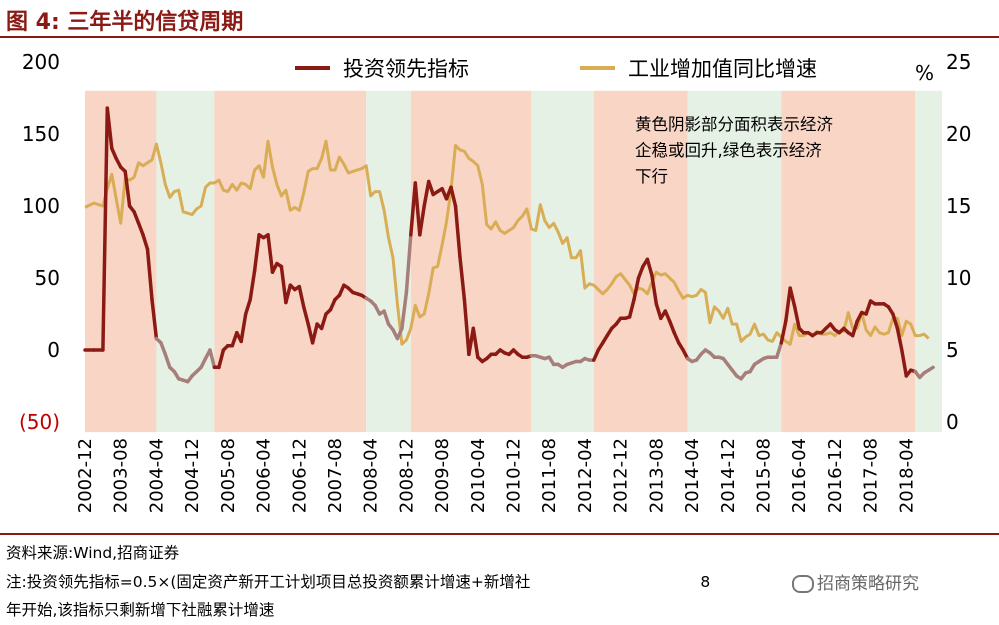 This screenshot has width=999, height=625. Describe the element at coordinates (93, 553) in the screenshot. I see `source-note: 资料来源:Wind,招商证券` at that location.